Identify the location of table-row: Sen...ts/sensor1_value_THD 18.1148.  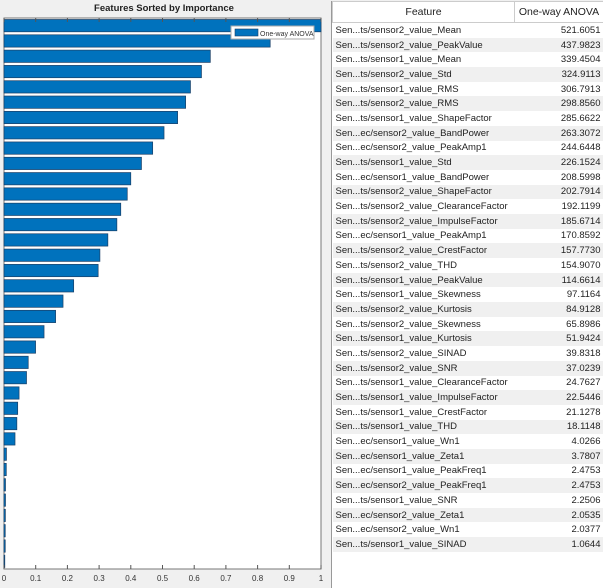
(467, 427).